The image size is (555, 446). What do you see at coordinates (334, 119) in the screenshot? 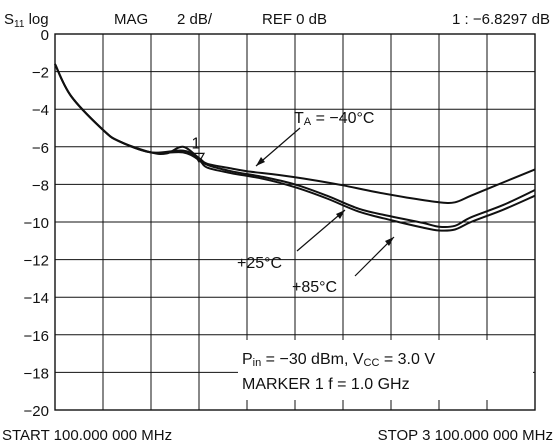
I see `annotation-ta-minus-40: TA = −40°C` at bounding box center [334, 119].